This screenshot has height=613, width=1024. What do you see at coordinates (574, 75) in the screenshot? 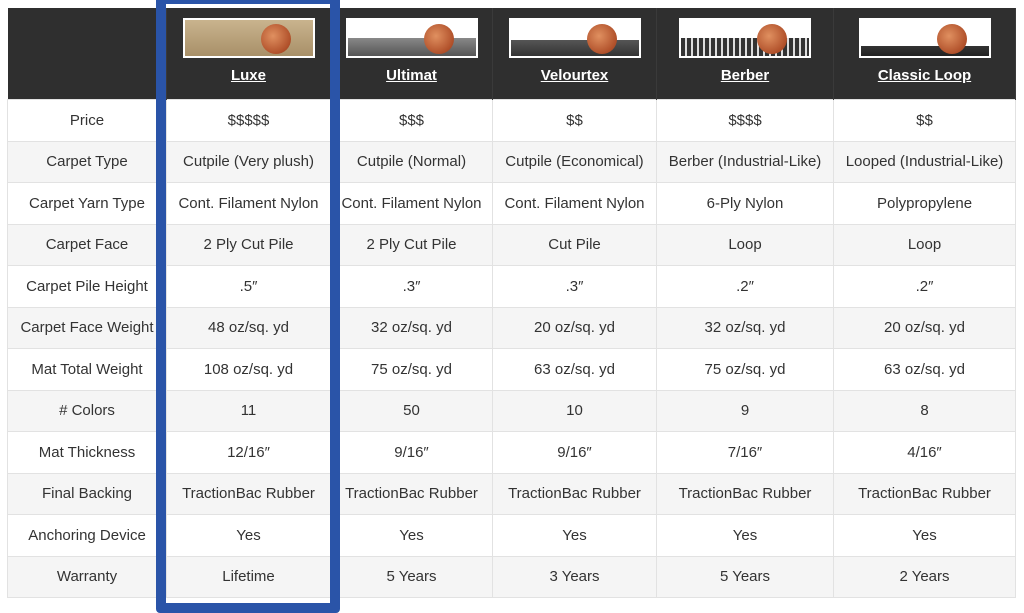
I see `product-link: Velourtex` at bounding box center [574, 75].